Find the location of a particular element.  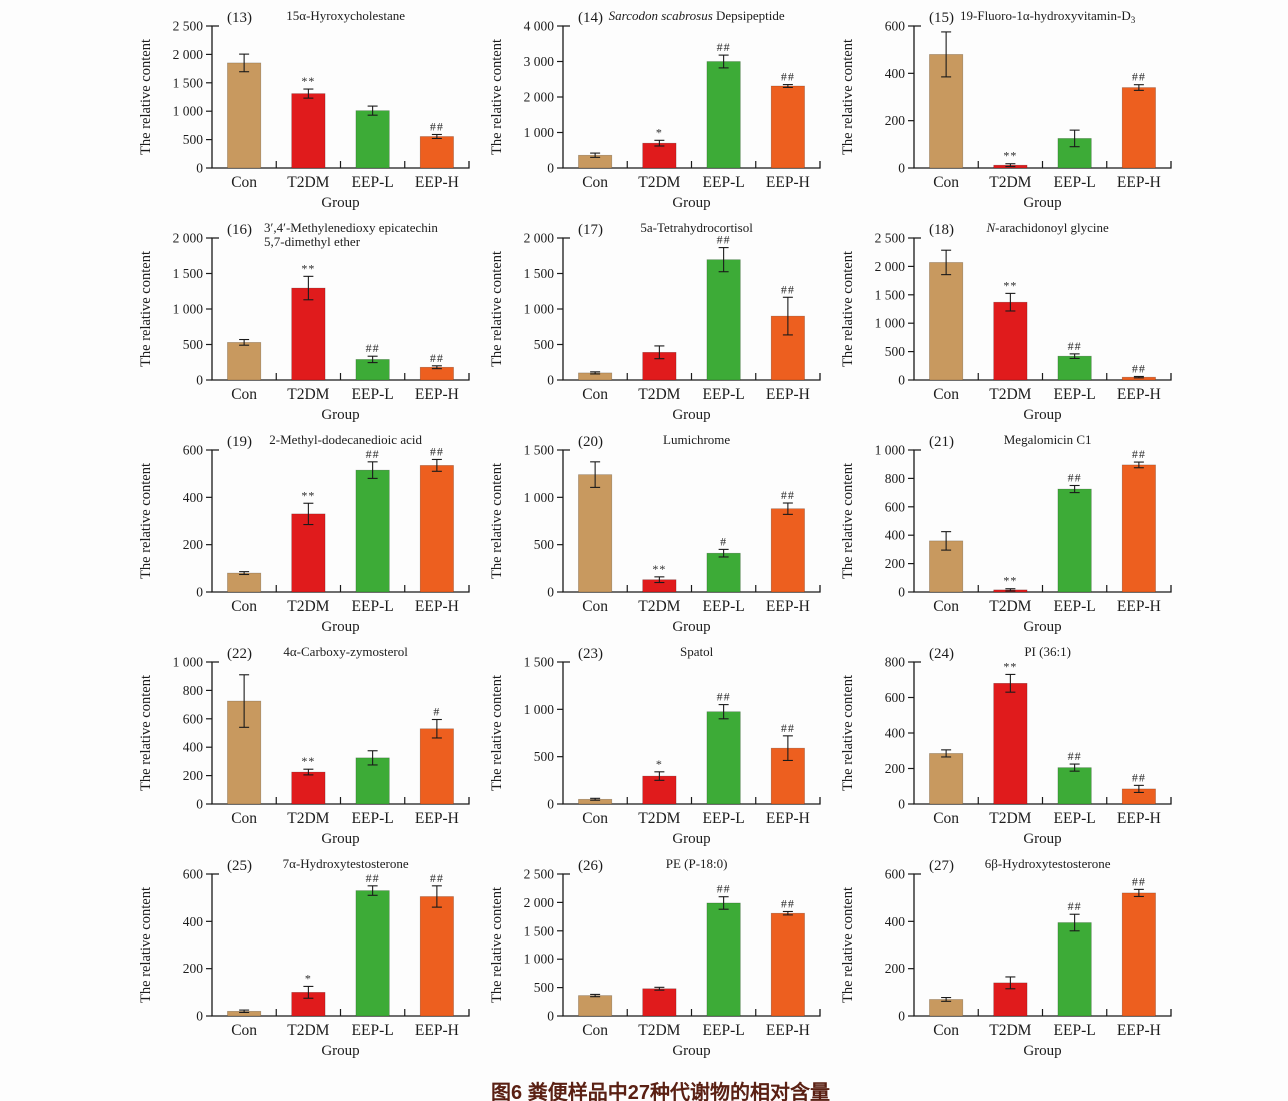

significance-marker: * is located at coordinates (308, 978).